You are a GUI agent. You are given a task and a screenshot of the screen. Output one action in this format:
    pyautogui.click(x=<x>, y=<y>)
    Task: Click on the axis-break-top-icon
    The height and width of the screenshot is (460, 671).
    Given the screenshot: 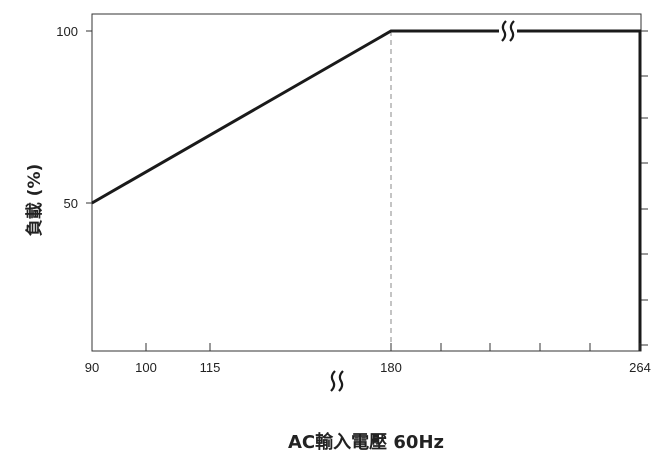 What is the action you would take?
    pyautogui.click(x=508, y=31)
    